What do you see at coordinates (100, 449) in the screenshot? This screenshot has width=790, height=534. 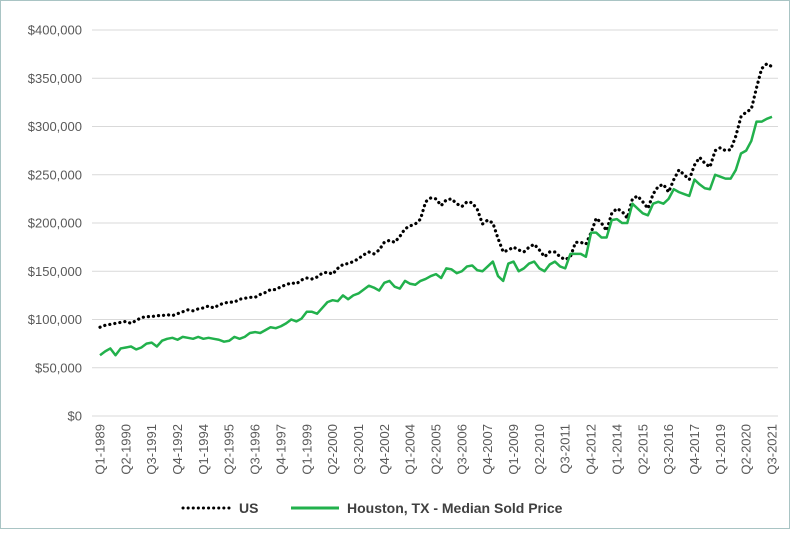 I see `x-tick-label: Q1-1989` at bounding box center [100, 449].